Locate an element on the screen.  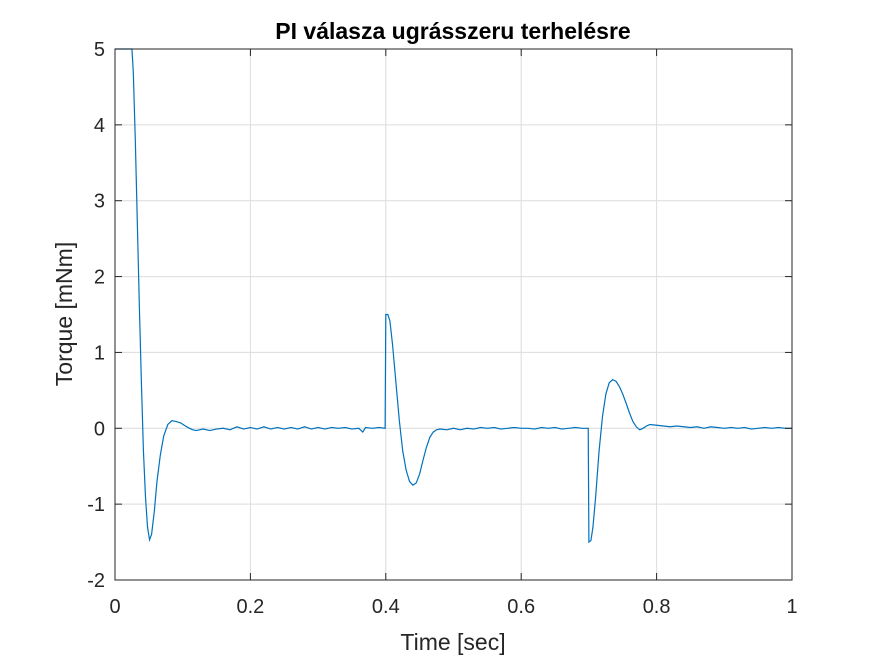
x-tick-label: 1 is located at coordinates (791, 607).